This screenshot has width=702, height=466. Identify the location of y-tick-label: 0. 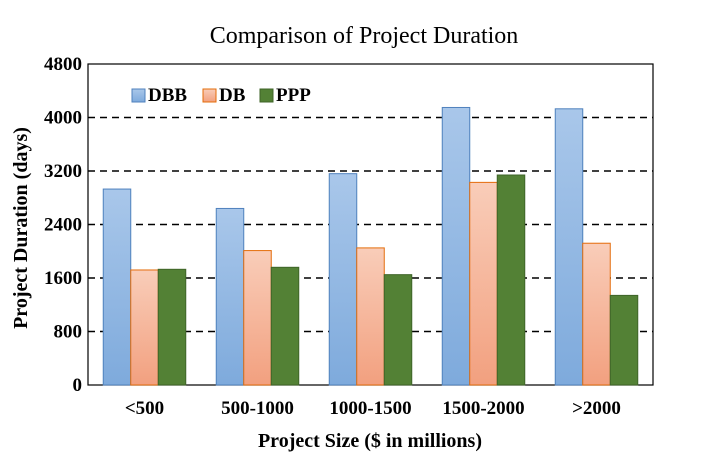
(78, 385).